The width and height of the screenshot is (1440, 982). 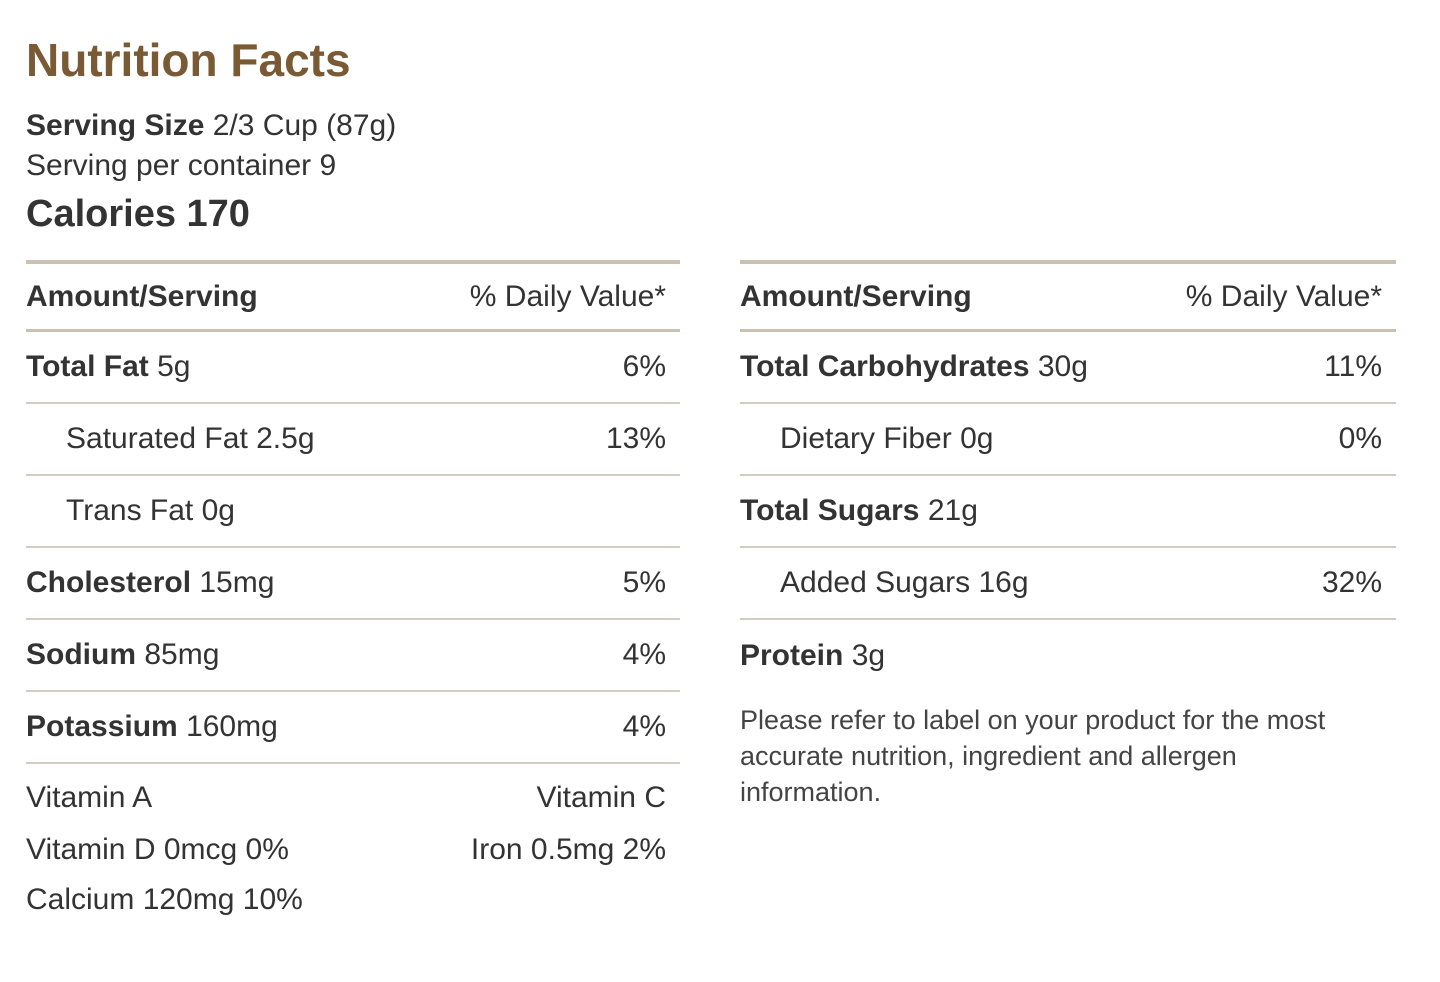 I want to click on nutrient-amount: 16g, so click(x=1003, y=582).